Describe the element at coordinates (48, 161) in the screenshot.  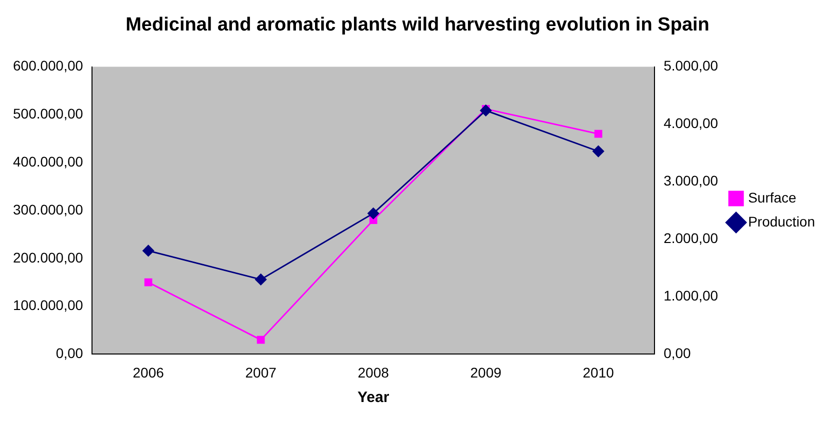
I see `y-tick-label: 400.000,00` at that location.